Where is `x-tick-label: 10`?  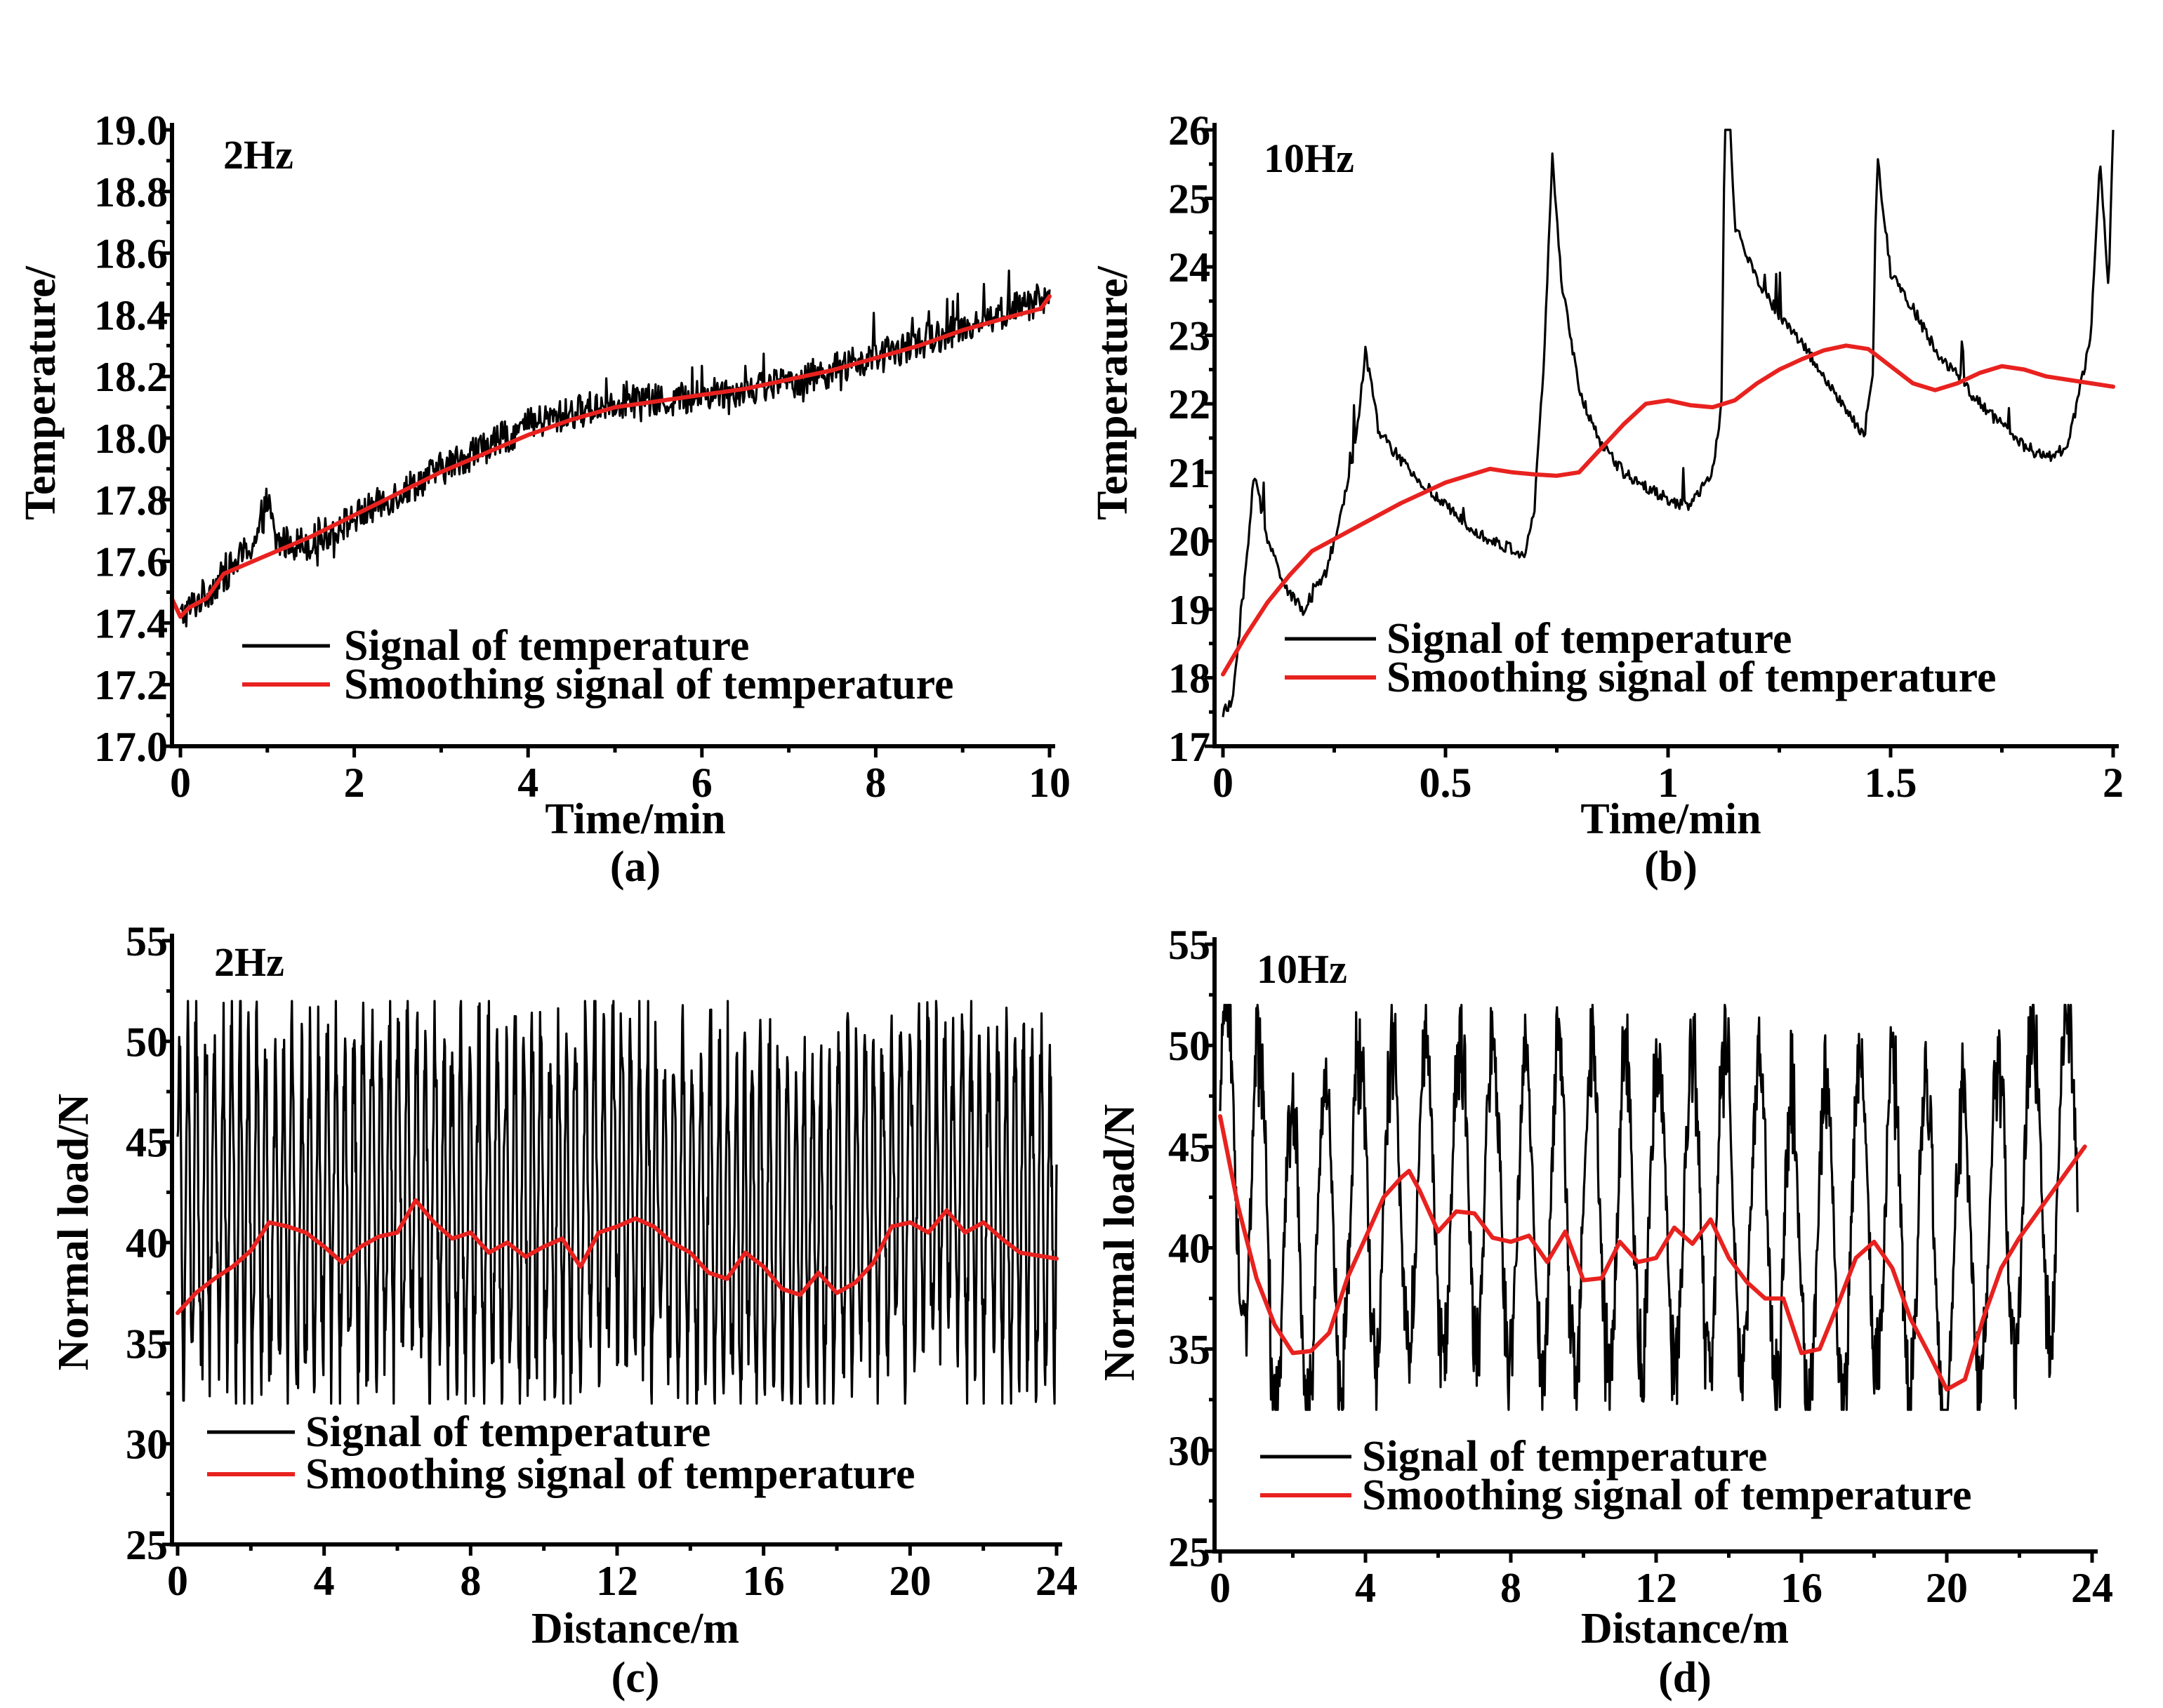
x-tick-label: 10 is located at coordinates (1049, 783).